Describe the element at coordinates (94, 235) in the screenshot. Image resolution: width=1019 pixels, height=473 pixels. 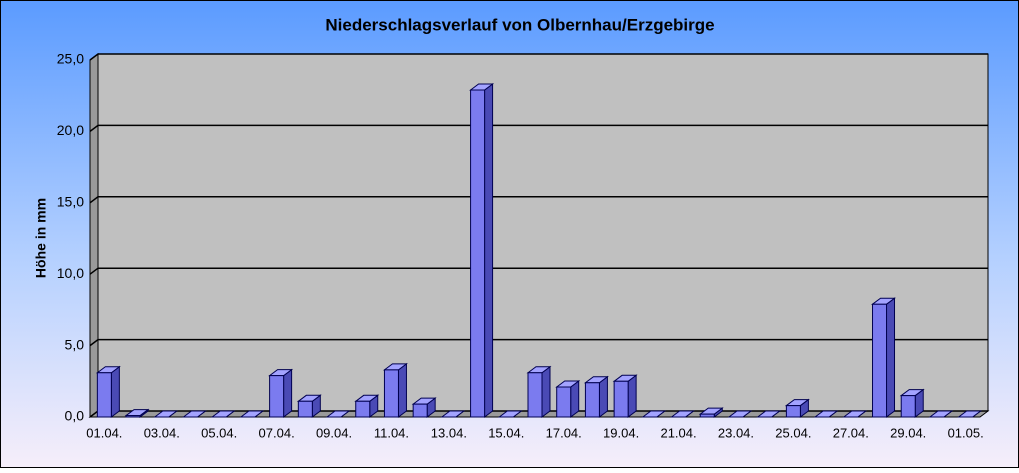
I see `side-wall` at that location.